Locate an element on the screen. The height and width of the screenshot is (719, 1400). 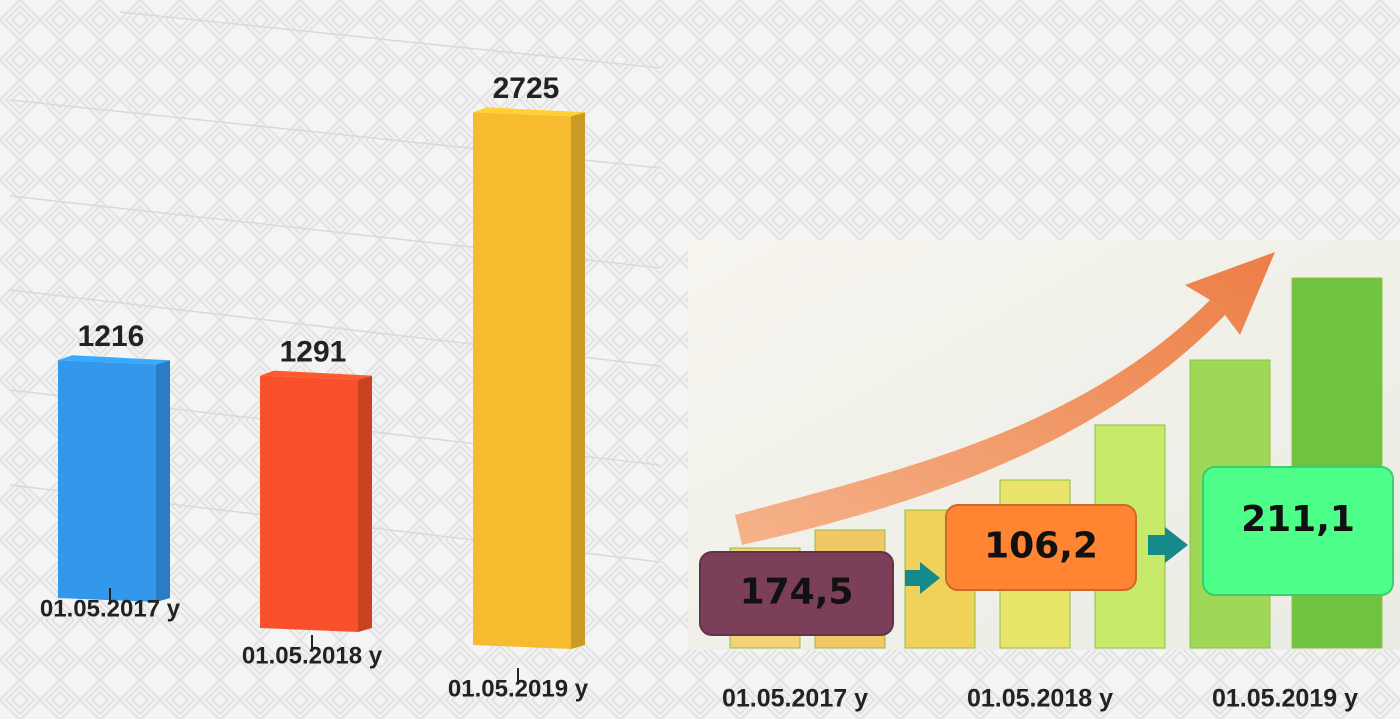
value-label: 2725 is located at coordinates (526, 88).